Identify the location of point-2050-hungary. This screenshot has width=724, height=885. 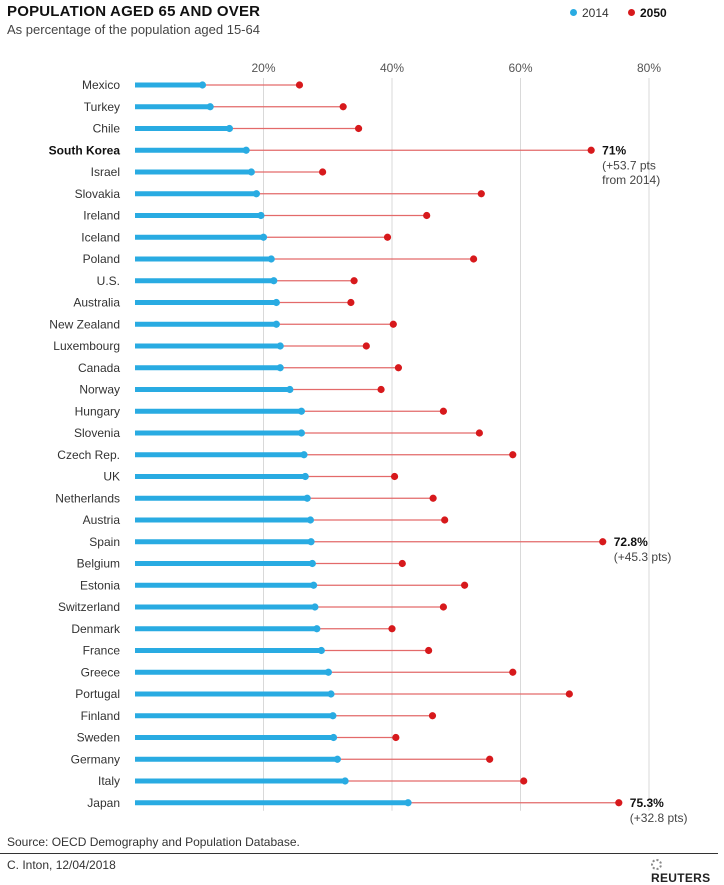
(443, 411).